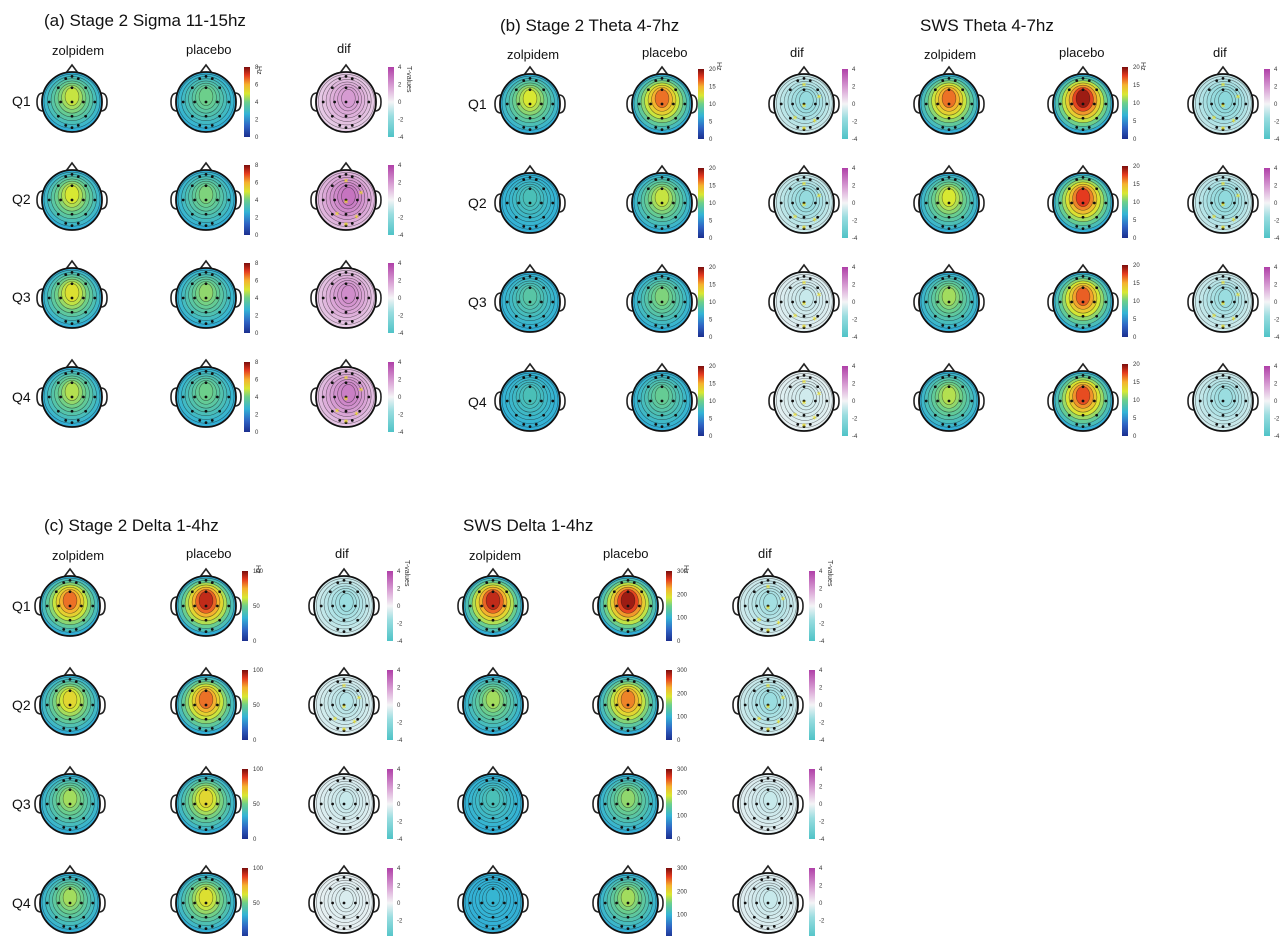 This screenshot has height=936, width=1287. Describe the element at coordinates (21, 606) in the screenshot. I see `row-label-q1: Q1` at that location.